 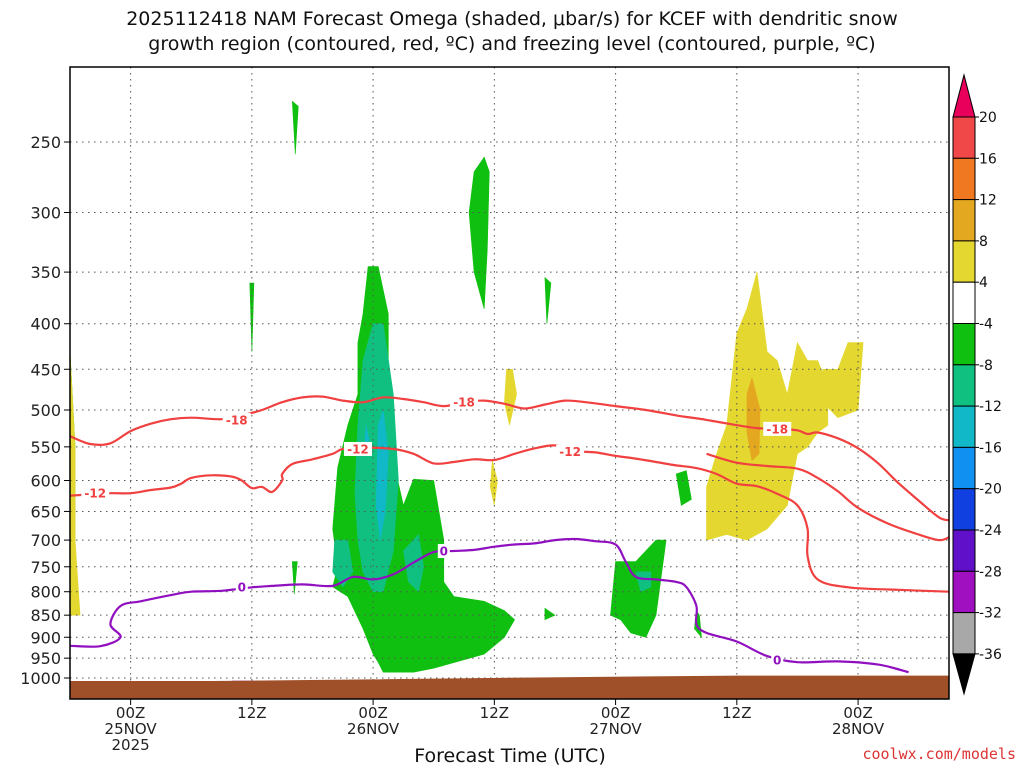 I want to click on x-tick-label: 26NOV, so click(x=373, y=729).